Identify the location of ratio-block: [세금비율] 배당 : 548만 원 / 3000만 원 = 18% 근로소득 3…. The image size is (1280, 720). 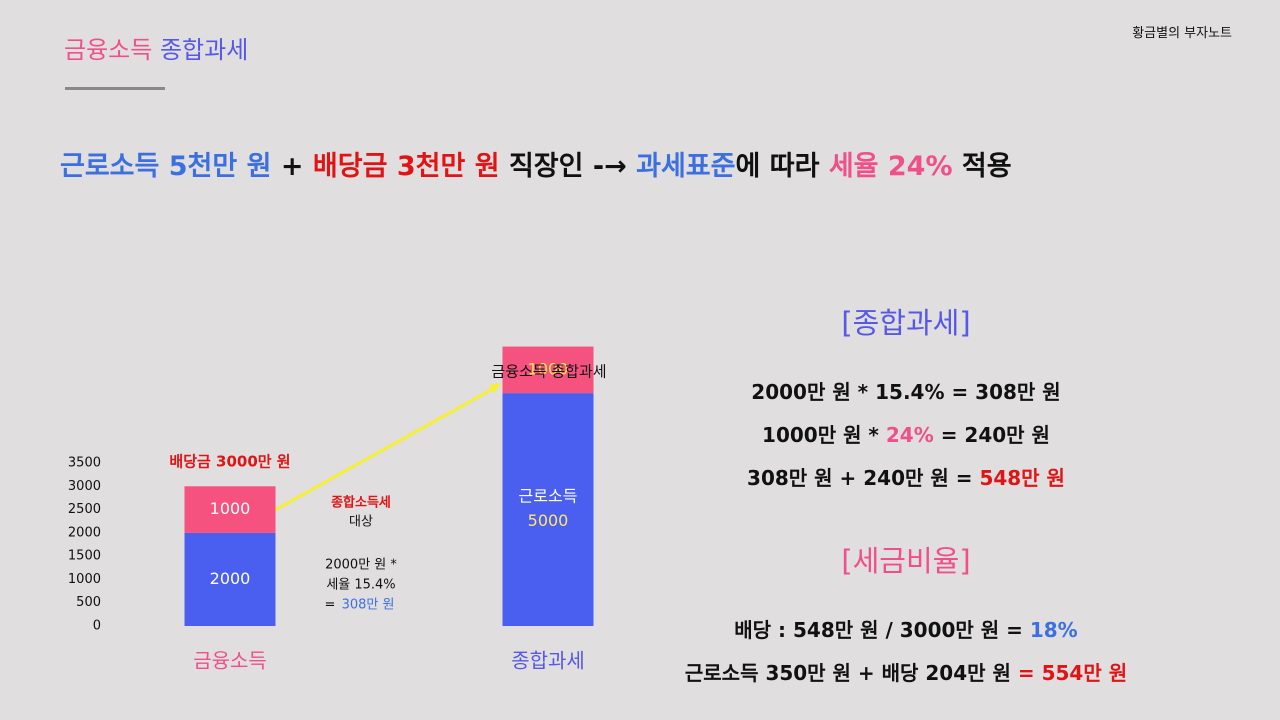
(906, 597).